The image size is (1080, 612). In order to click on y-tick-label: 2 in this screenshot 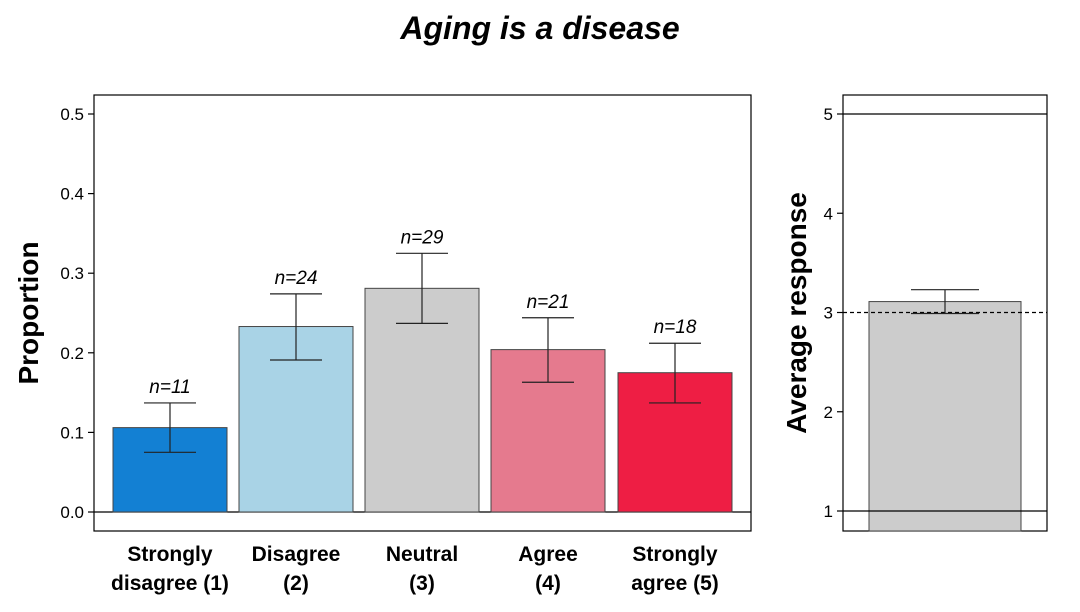, I will do `click(828, 412)`.